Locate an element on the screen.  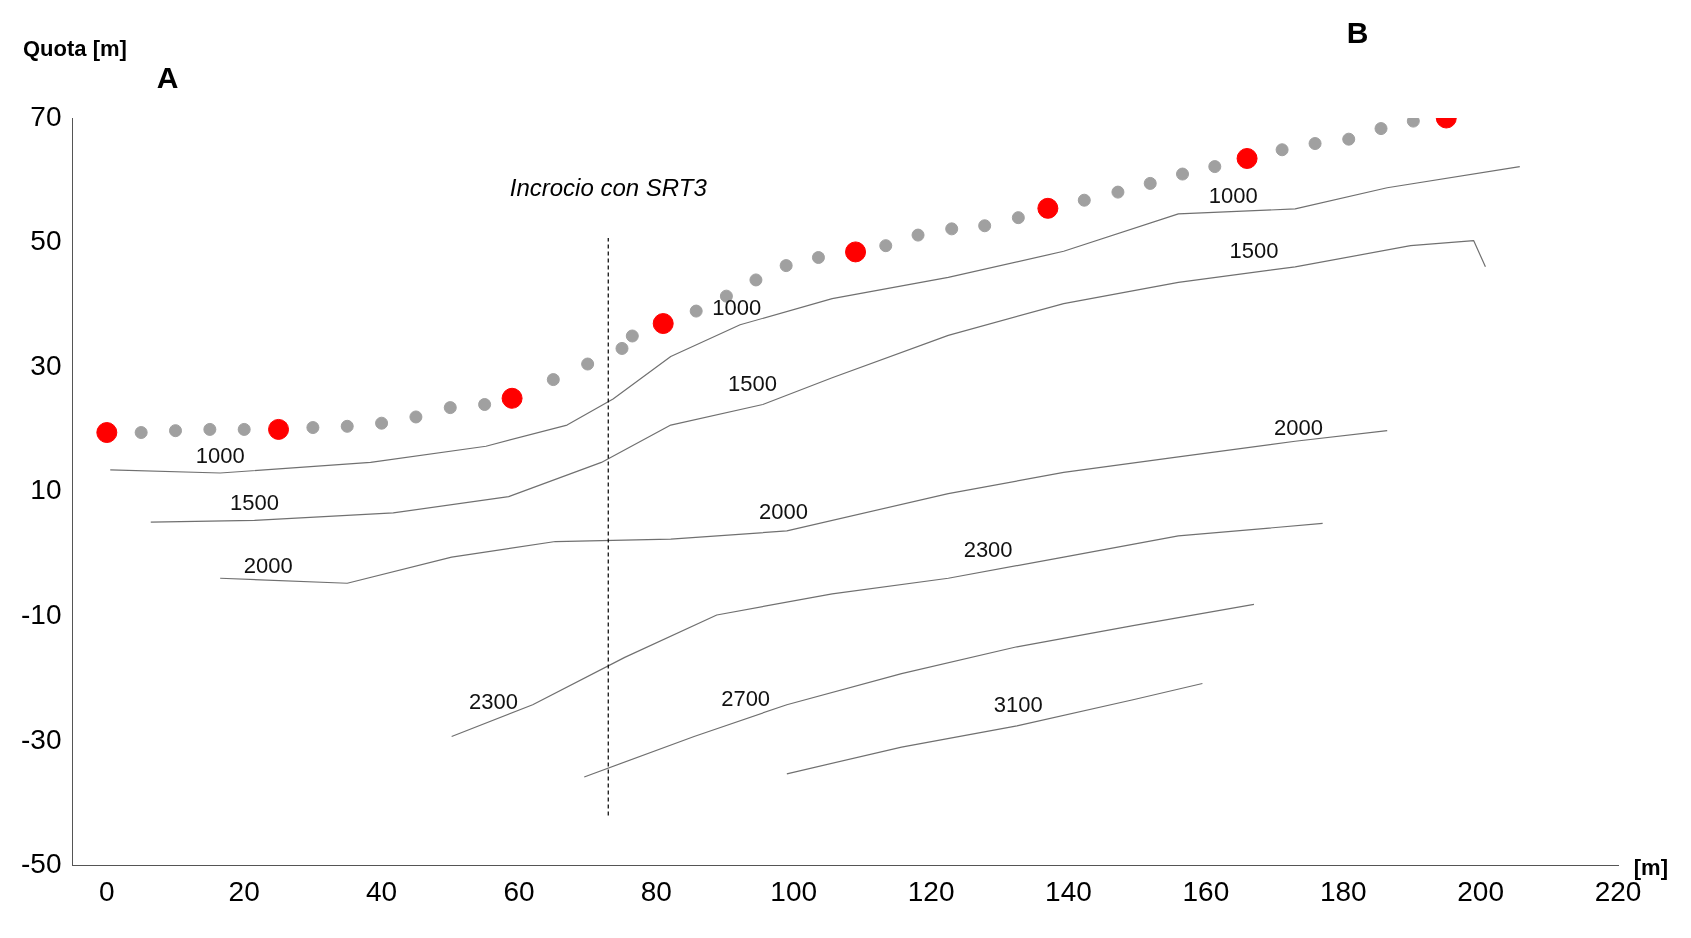
ref-line-label: Incrocio con SRT3 is located at coordinates (608, 187).